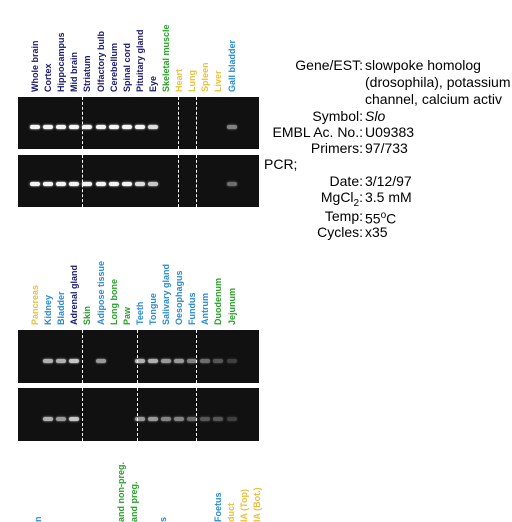  Describe the element at coordinates (205, 309) in the screenshot. I see `lane-label: Antrum` at that location.